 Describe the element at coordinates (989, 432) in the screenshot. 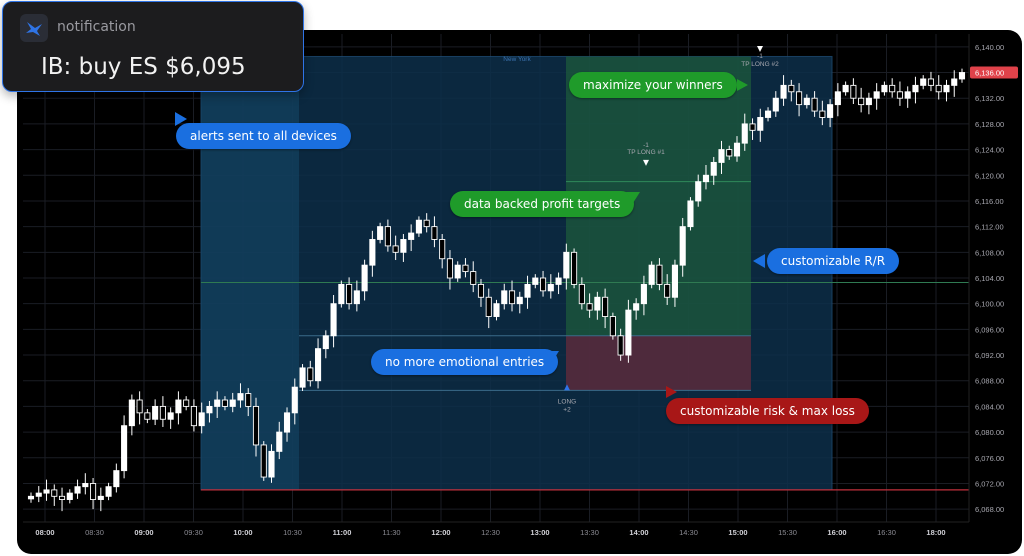

I see `y-tick-label: 6,080.00` at that location.